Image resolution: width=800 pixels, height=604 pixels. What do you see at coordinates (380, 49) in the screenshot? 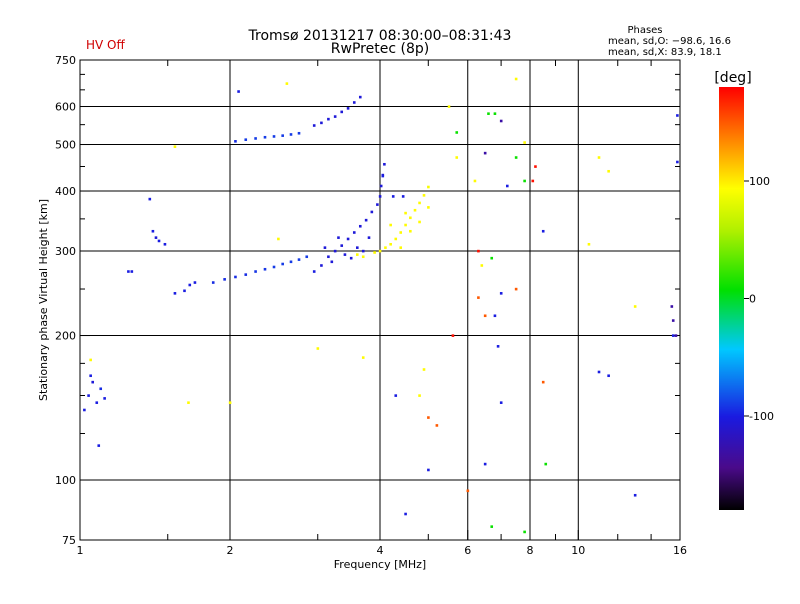
I see `chart-subtitle: RwPretec (8p)` at bounding box center [380, 49].